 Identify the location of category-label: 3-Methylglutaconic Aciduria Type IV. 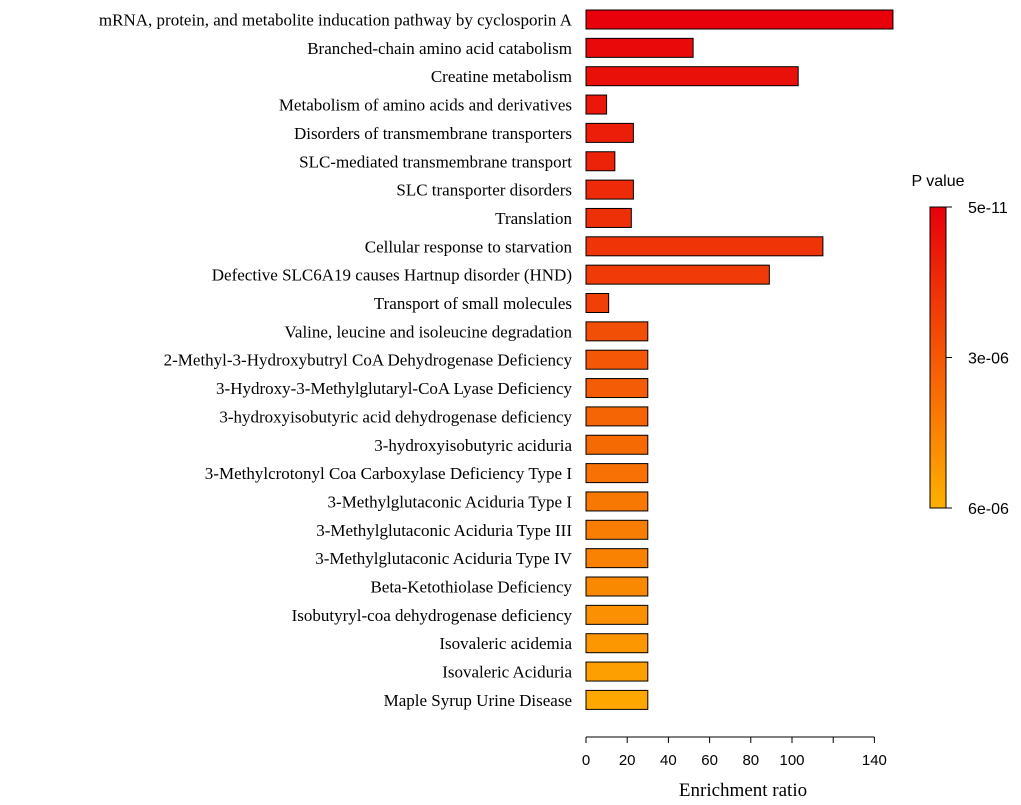
(443, 558).